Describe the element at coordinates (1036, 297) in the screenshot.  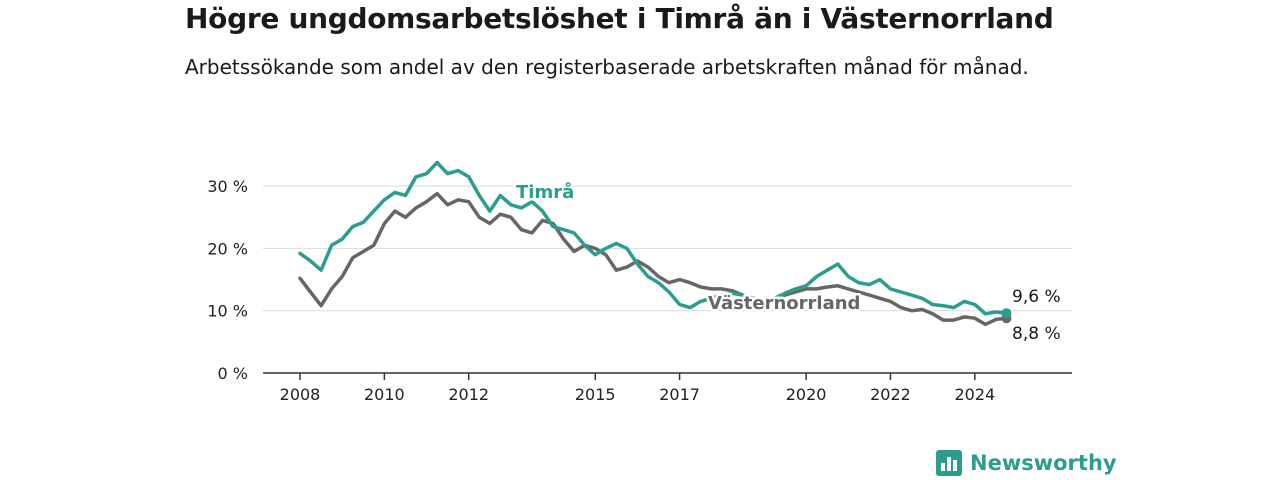
I see `end-label-timra: 9,6 %` at that location.